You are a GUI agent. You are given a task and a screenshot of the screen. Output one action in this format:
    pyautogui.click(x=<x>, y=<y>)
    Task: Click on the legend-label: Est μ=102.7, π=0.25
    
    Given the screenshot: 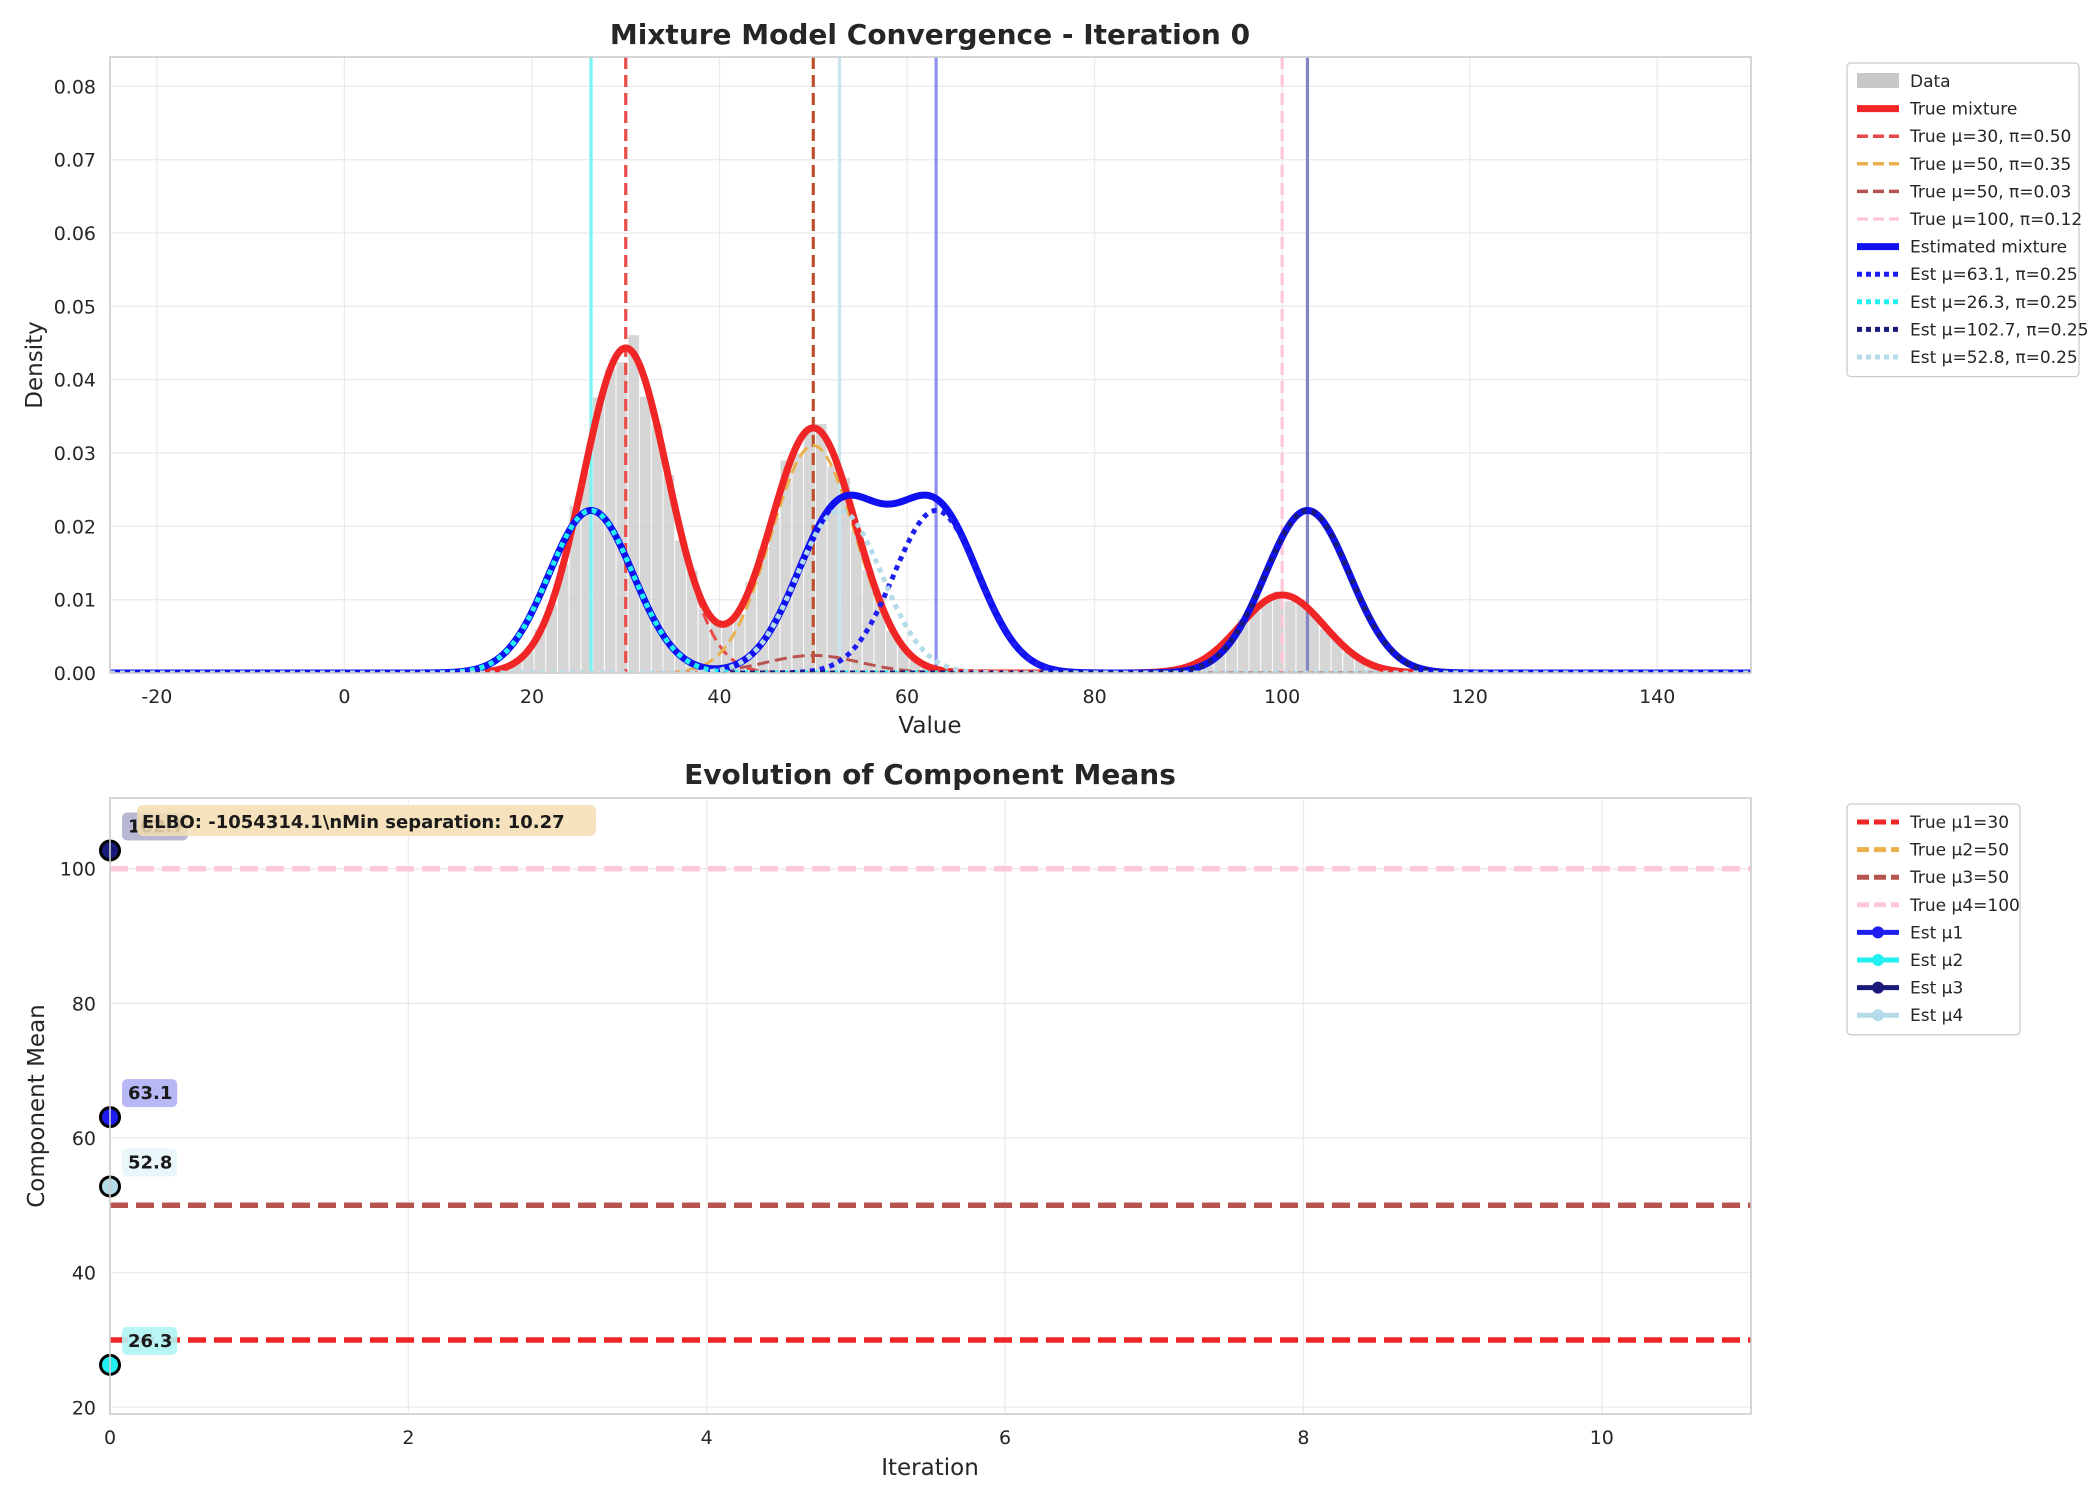 What is the action you would take?
    pyautogui.click(x=1999, y=330)
    